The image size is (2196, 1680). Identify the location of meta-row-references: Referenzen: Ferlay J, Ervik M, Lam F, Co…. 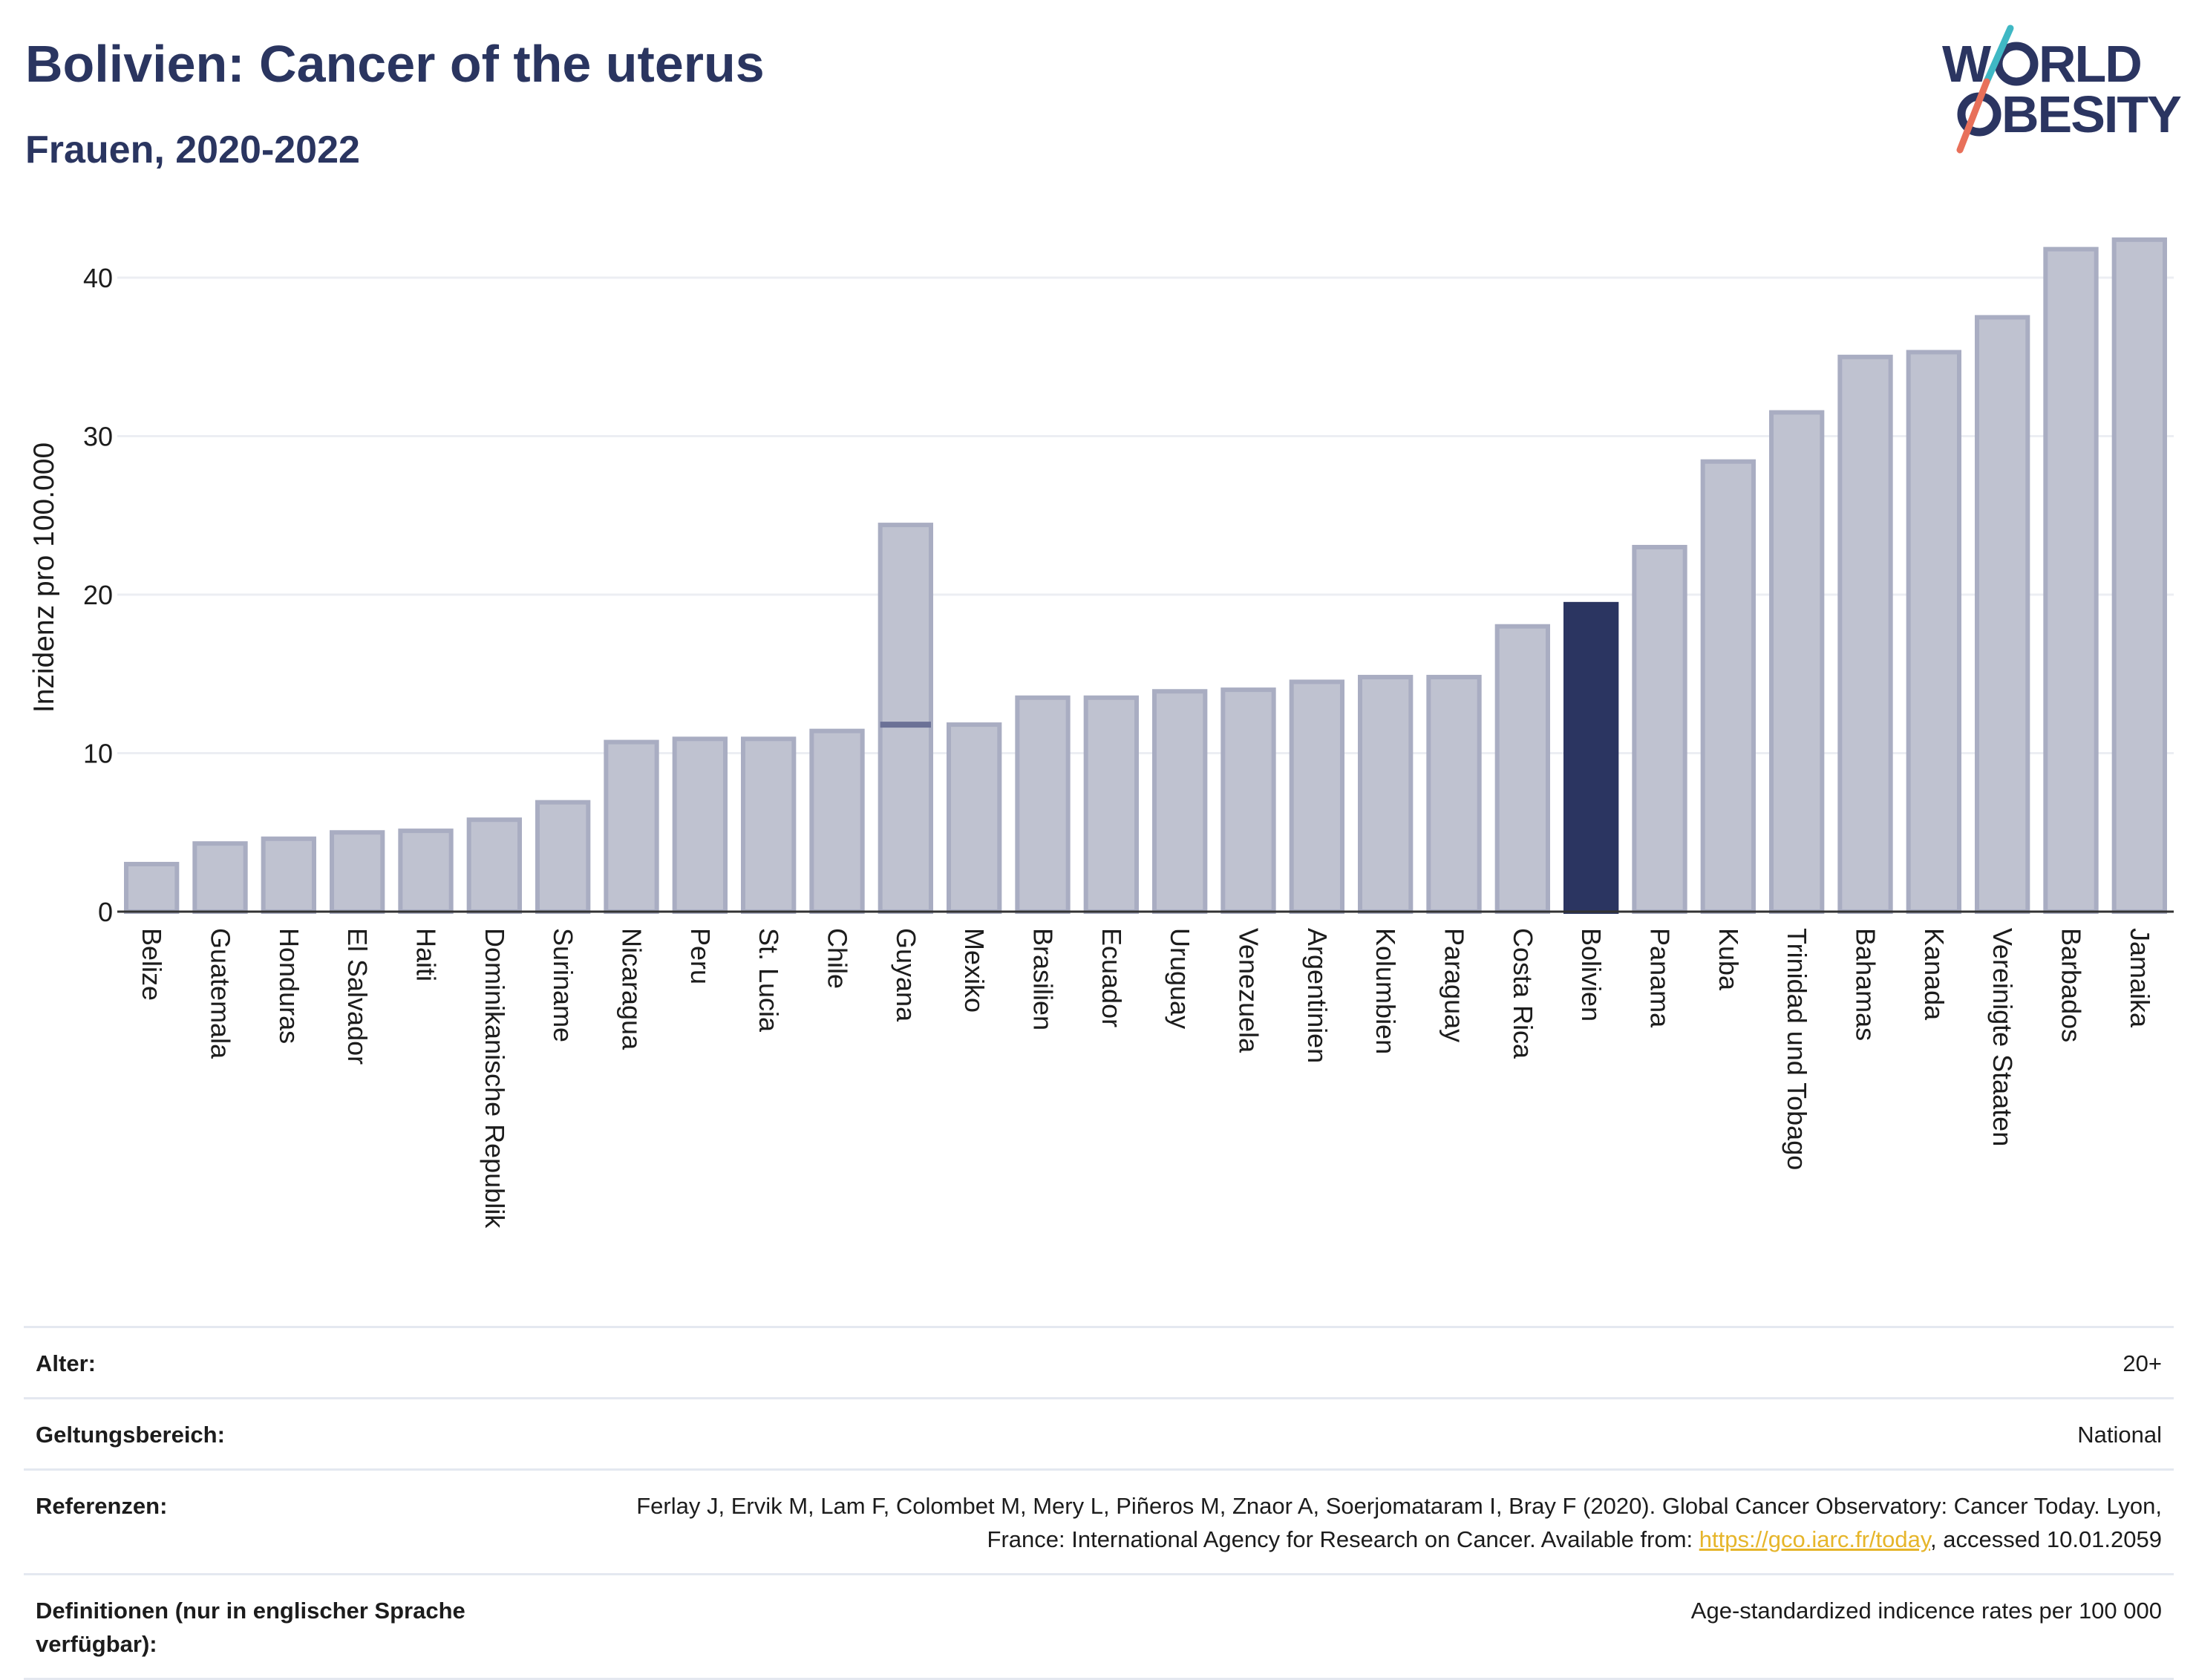
(1099, 1520).